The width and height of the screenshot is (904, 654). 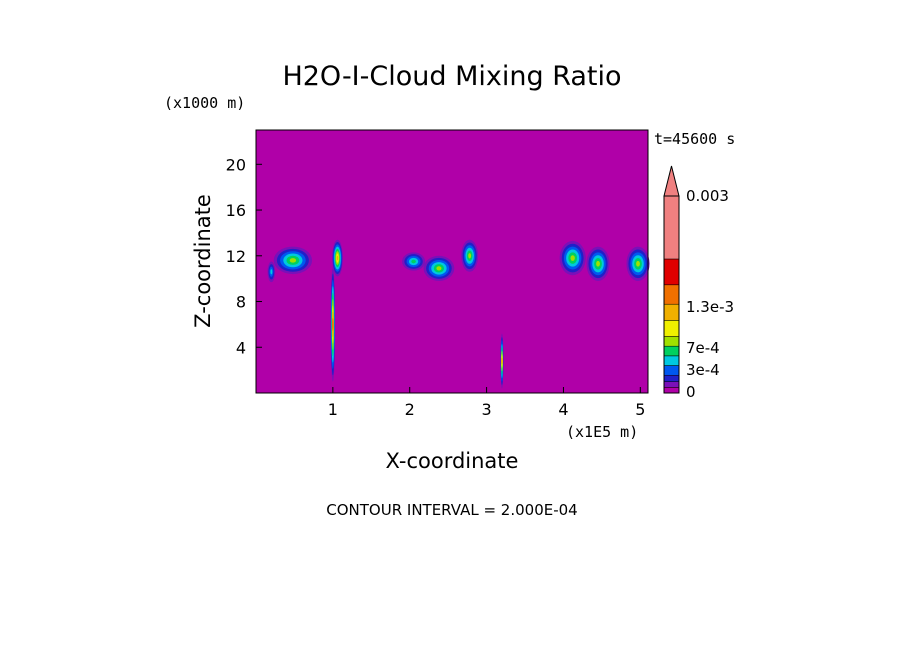 What do you see at coordinates (241, 302) in the screenshot?
I see `y-tick-label: 8` at bounding box center [241, 302].